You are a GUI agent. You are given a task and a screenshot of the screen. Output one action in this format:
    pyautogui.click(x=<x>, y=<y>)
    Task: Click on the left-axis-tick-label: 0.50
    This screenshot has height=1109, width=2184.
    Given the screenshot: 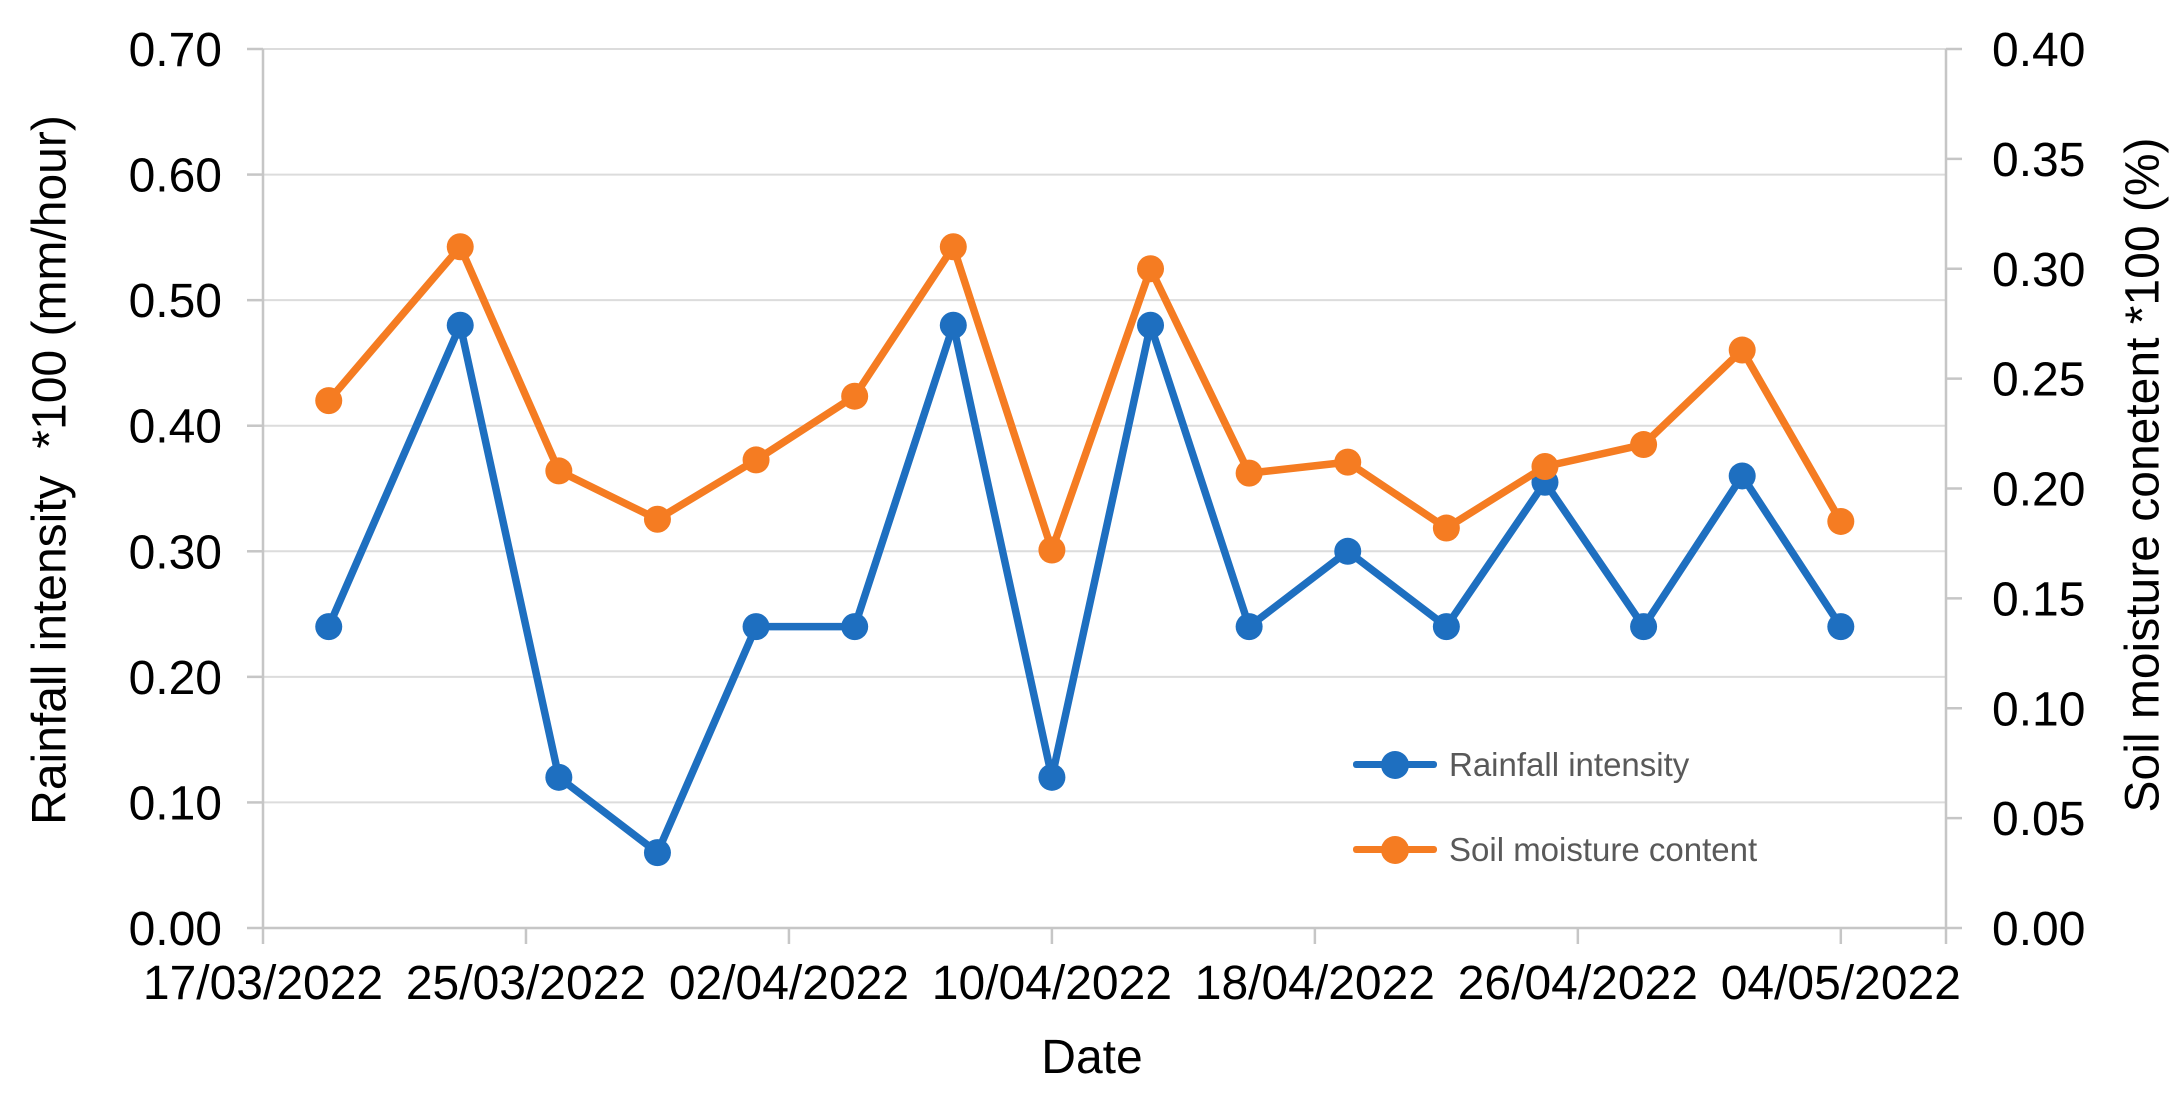 What is the action you would take?
    pyautogui.click(x=175, y=301)
    